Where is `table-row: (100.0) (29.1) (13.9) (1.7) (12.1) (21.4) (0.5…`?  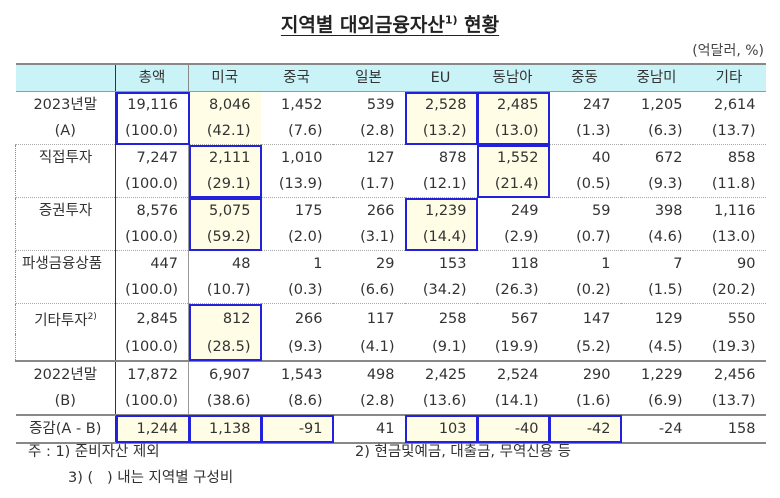
table-row: (100.0) (29.1) (13.9) (1.7) (12.1) (21.4) (0.5… is located at coordinates (390, 184).